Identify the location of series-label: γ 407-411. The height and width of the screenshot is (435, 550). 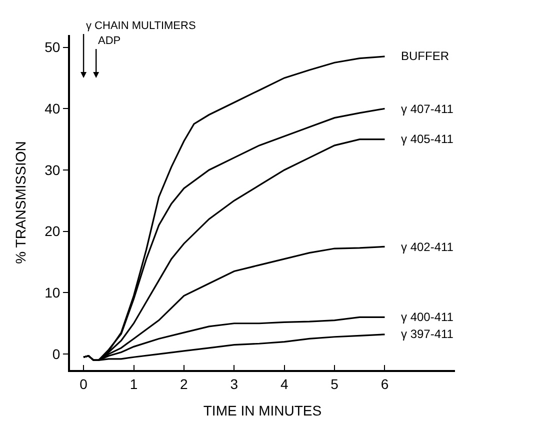
(427, 109).